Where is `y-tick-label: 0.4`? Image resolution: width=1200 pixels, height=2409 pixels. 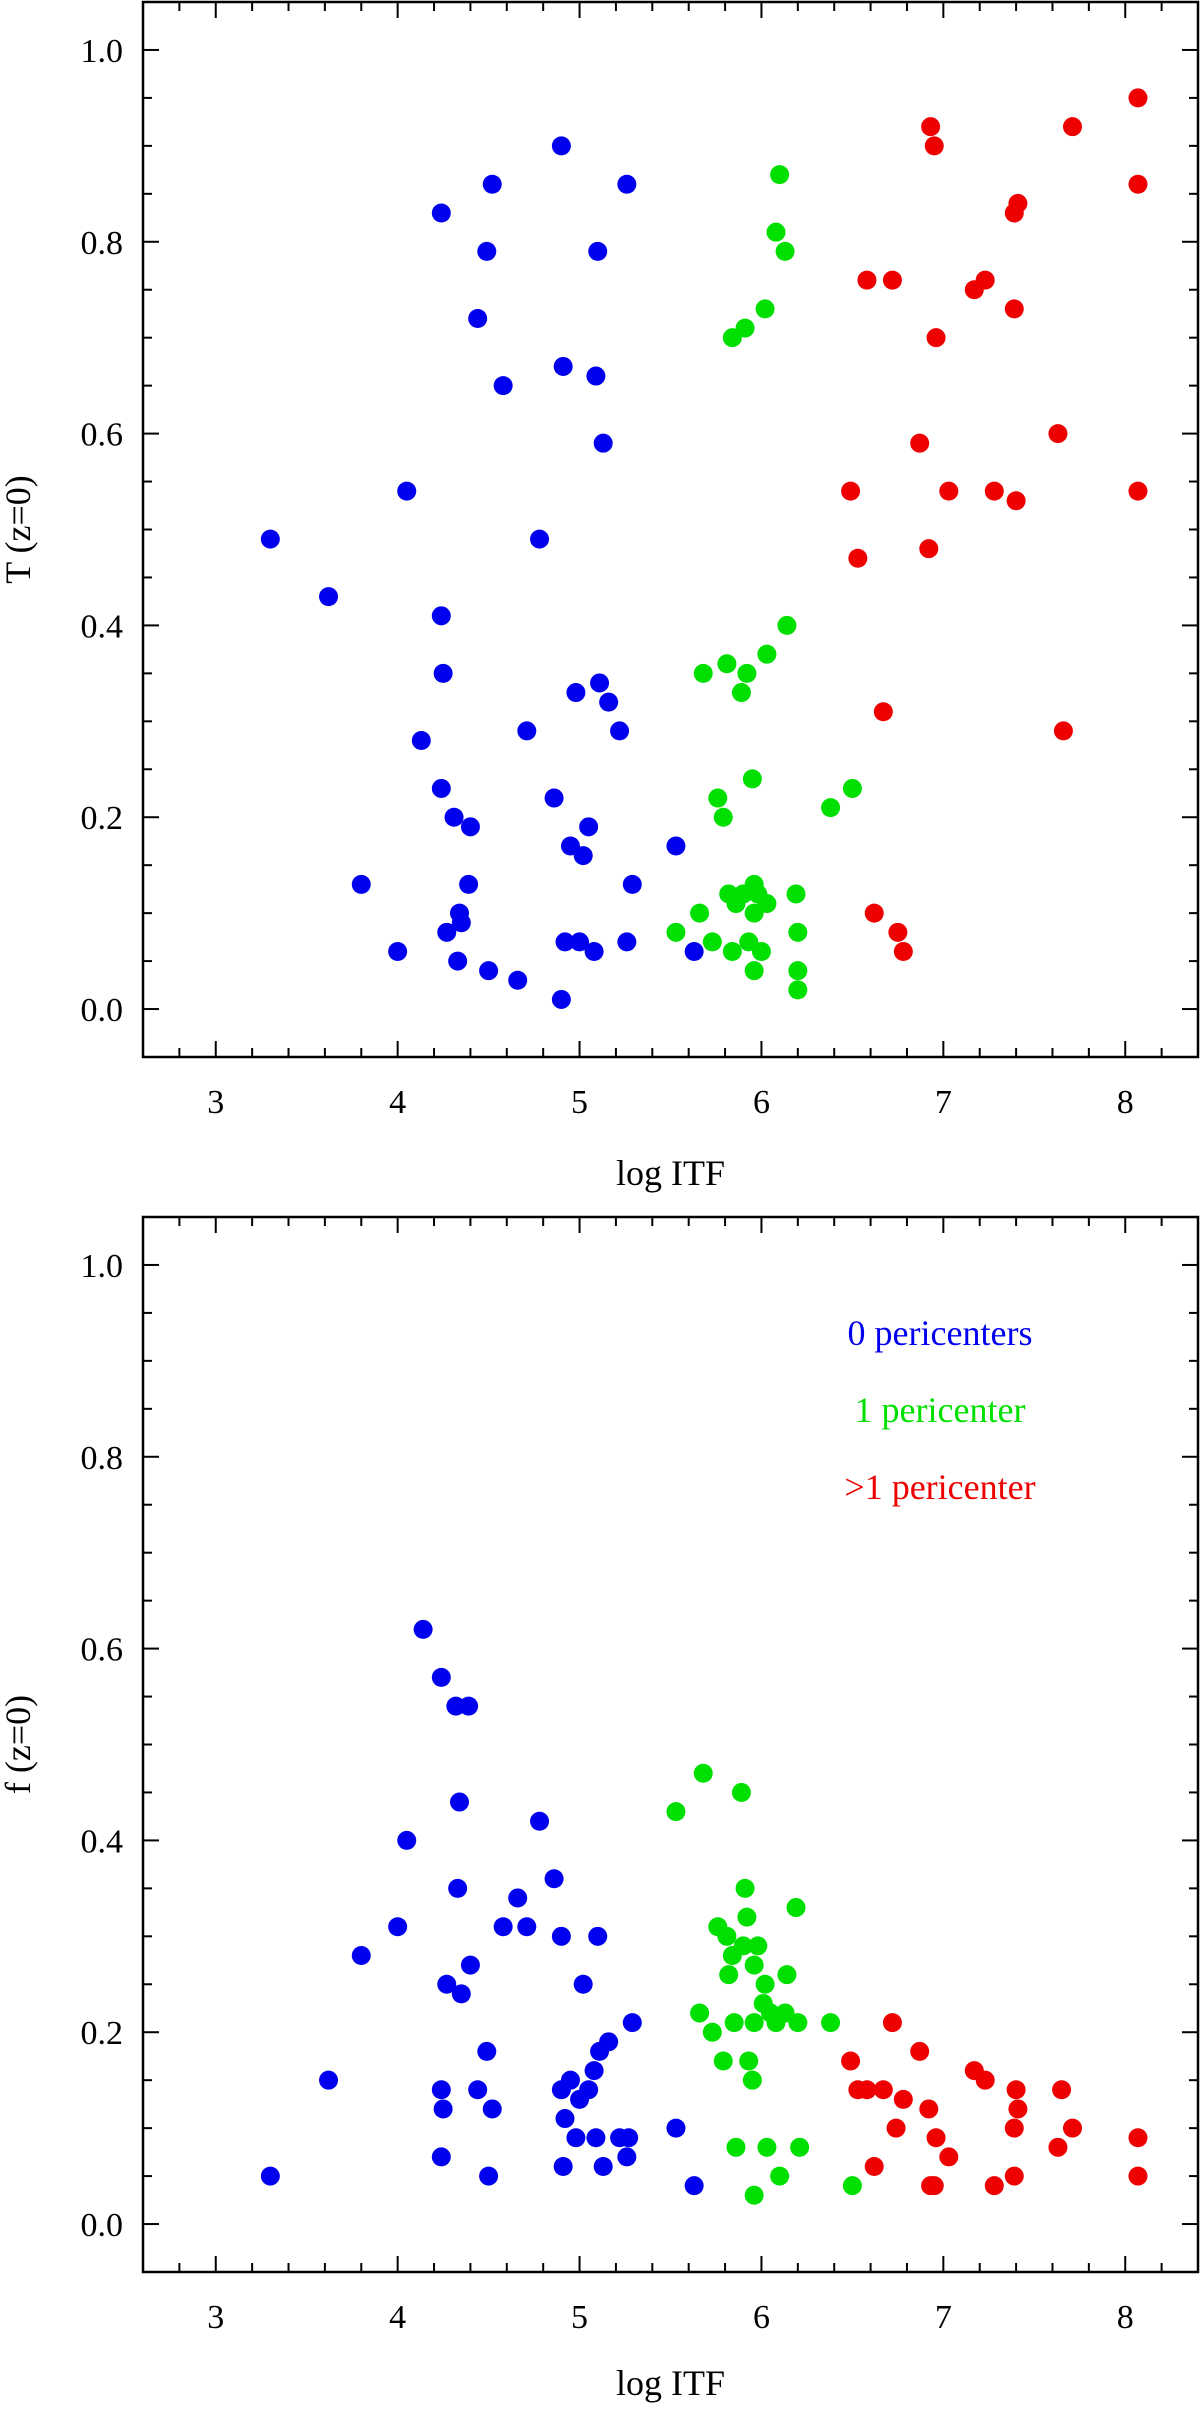
y-tick-label: 0.4 is located at coordinates (102, 626).